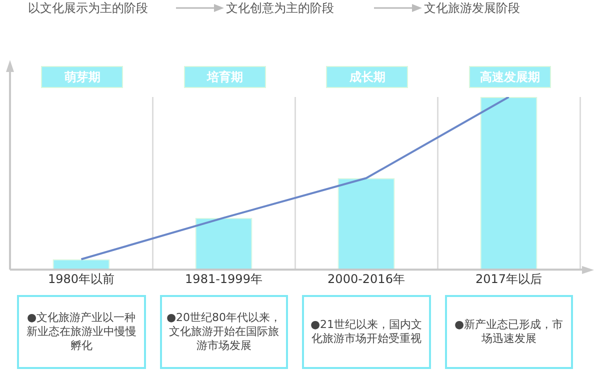  I want to click on text: 以文化展示为主的阶段, so click(88, 8).